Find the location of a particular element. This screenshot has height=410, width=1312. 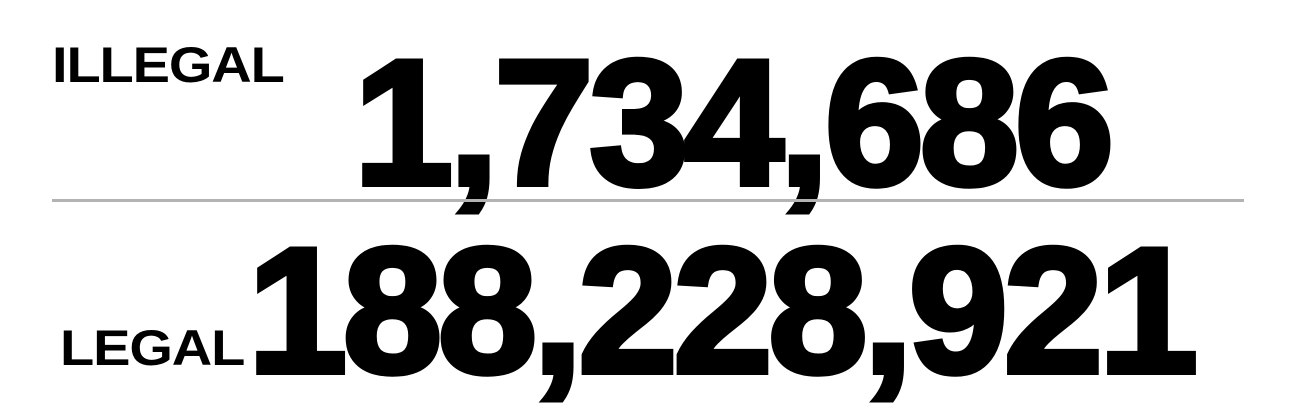

legal-label: LEGAL is located at coordinates (152, 348).